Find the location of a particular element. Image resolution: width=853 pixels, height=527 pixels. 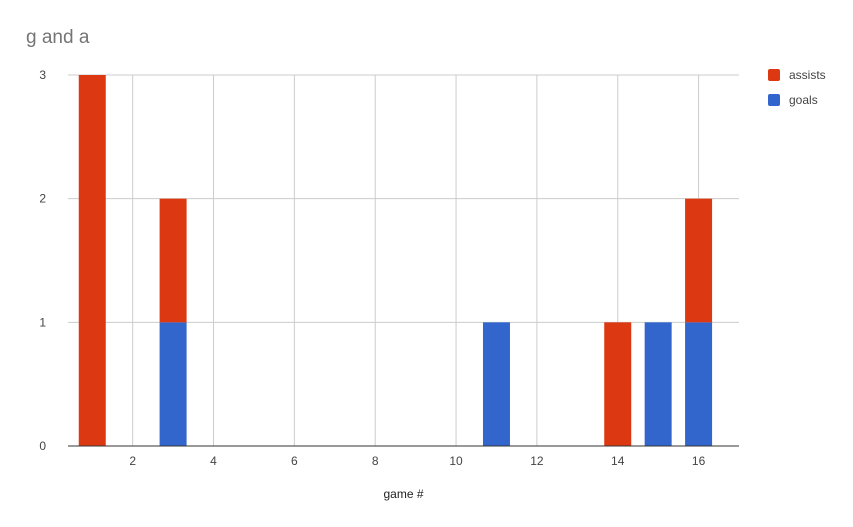

y-tick-label: 1 is located at coordinates (42, 322).